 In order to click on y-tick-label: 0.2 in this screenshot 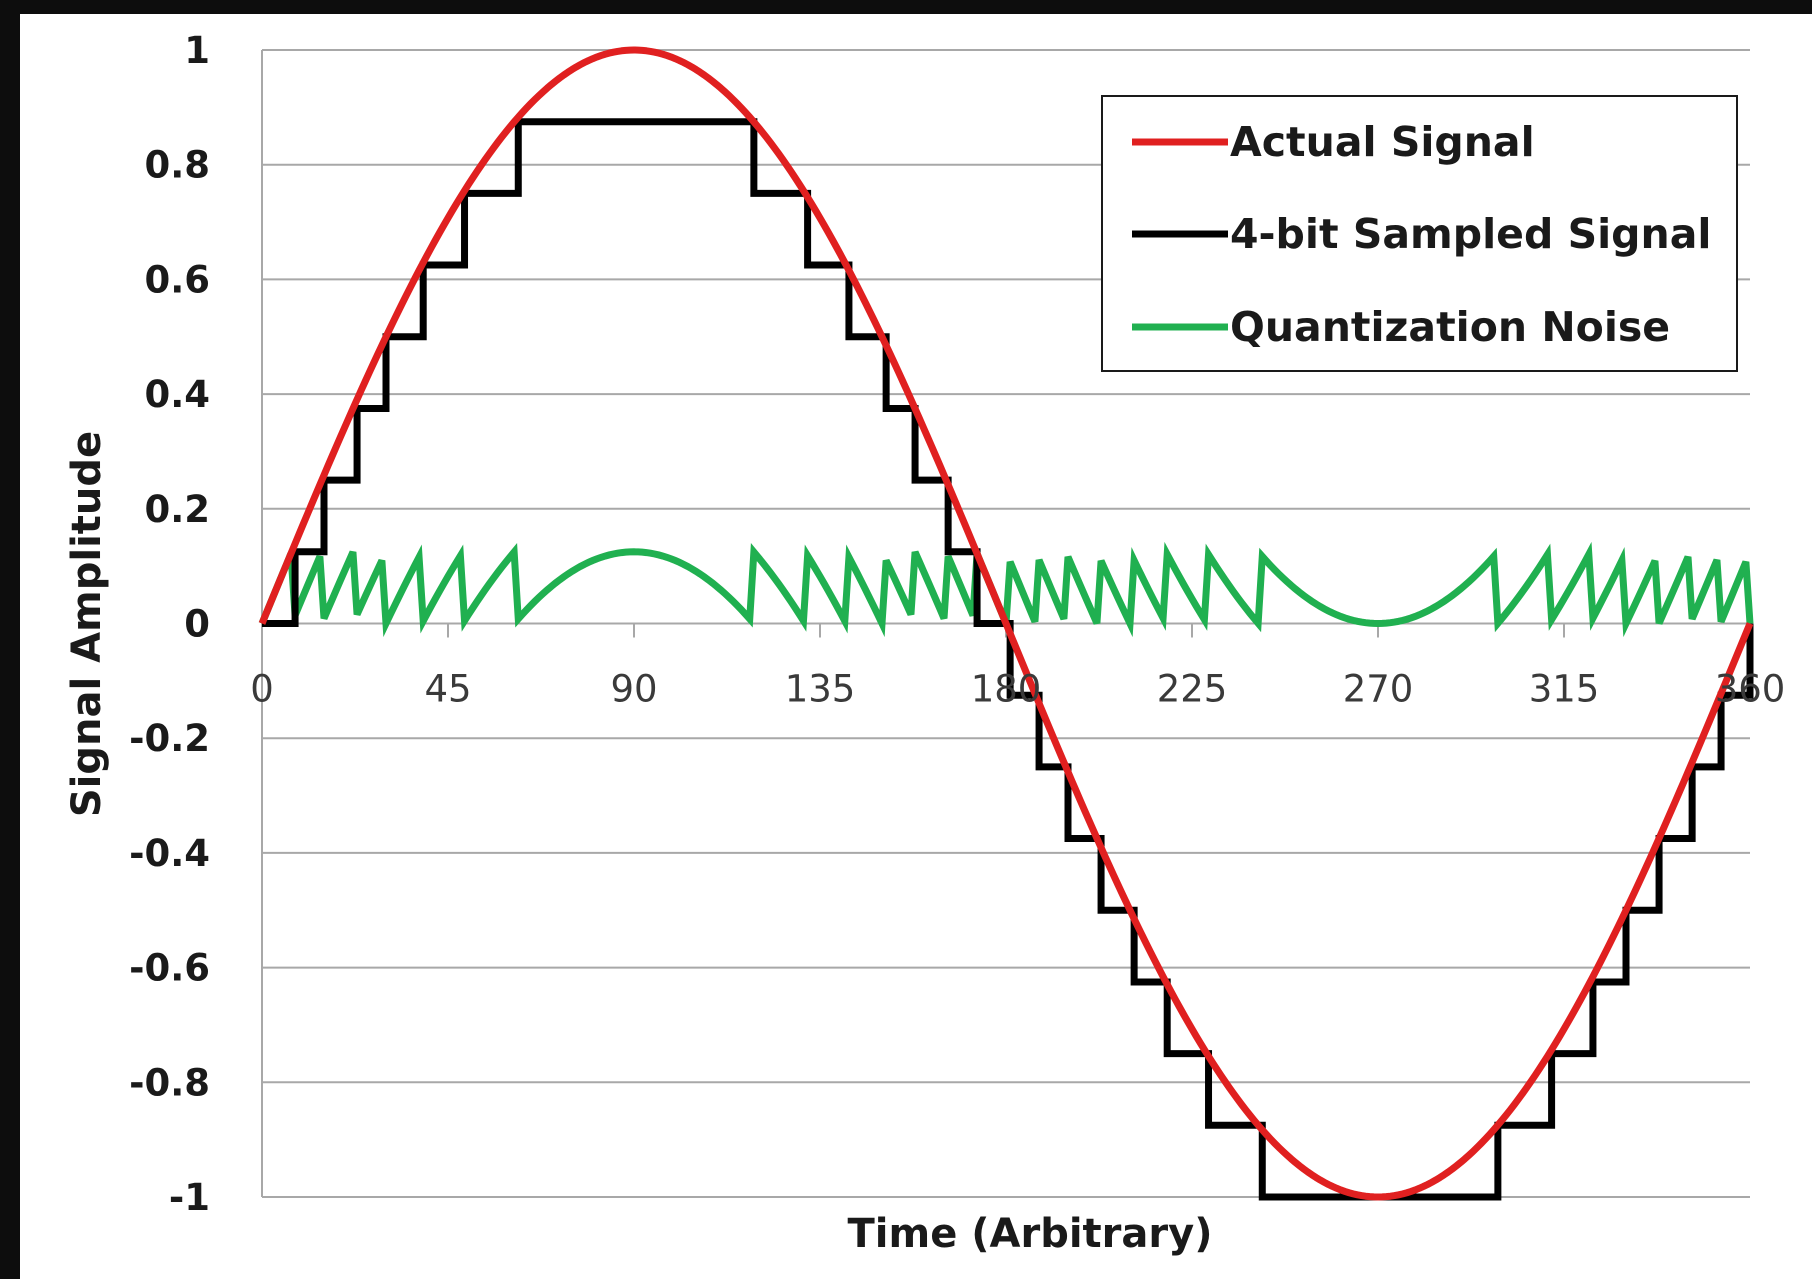, I will do `click(177, 509)`.